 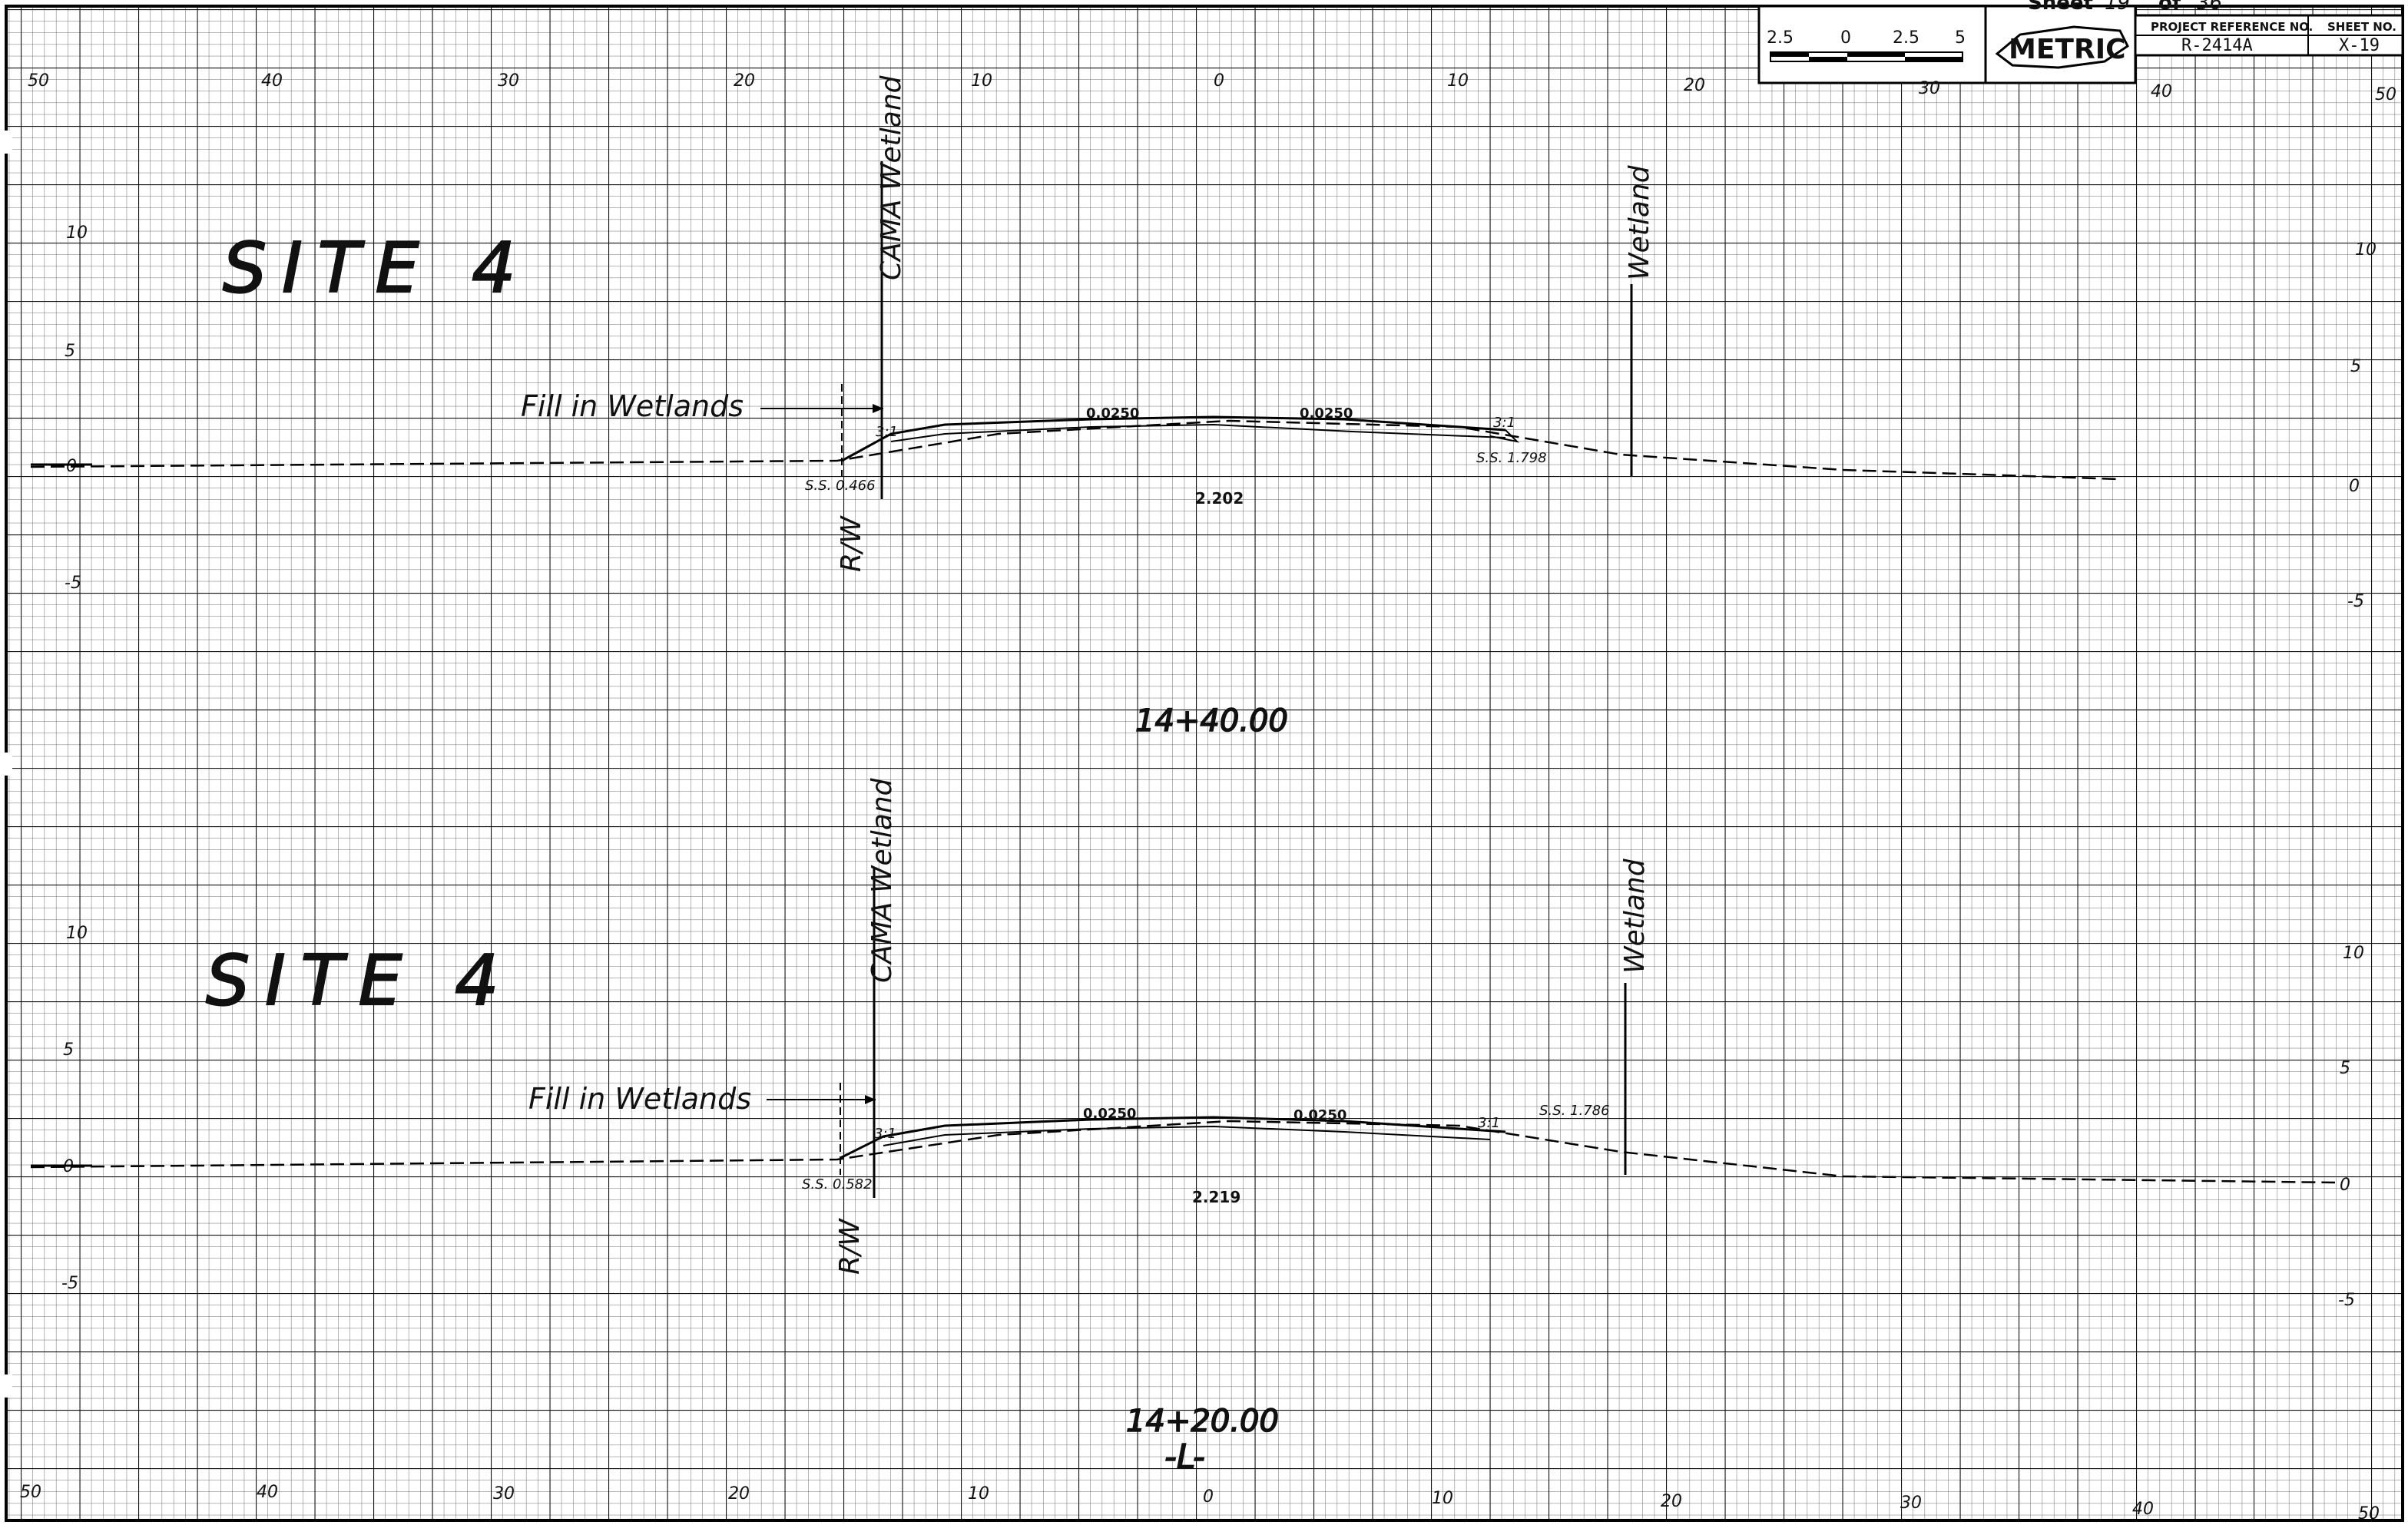 What do you see at coordinates (74, 1108) in the screenshot?
I see `left-elevation-ticks-lower: 10 5 0 -5` at bounding box center [74, 1108].